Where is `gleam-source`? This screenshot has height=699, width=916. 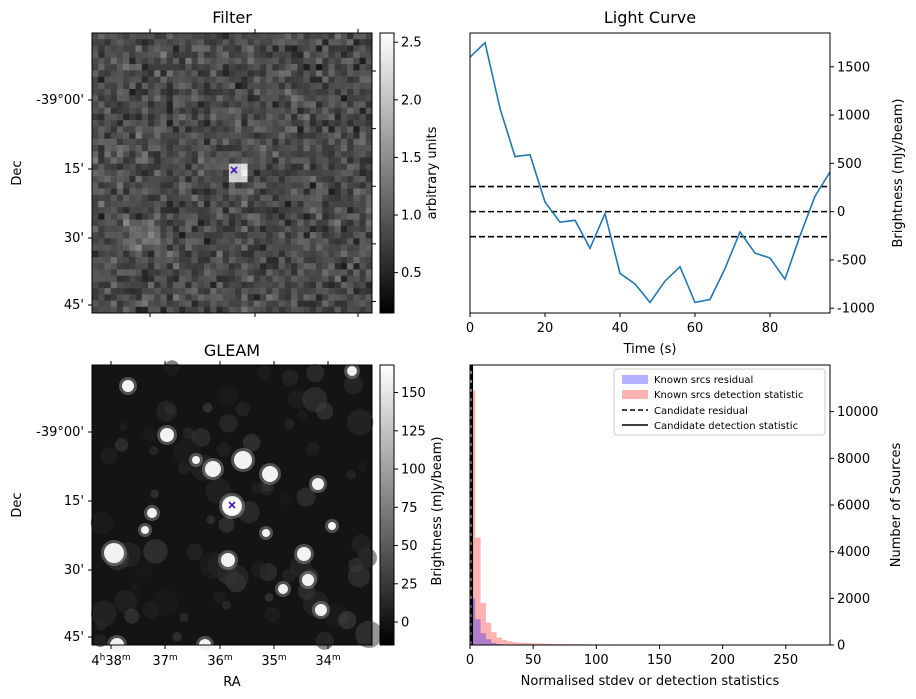 gleam-source is located at coordinates (321, 610).